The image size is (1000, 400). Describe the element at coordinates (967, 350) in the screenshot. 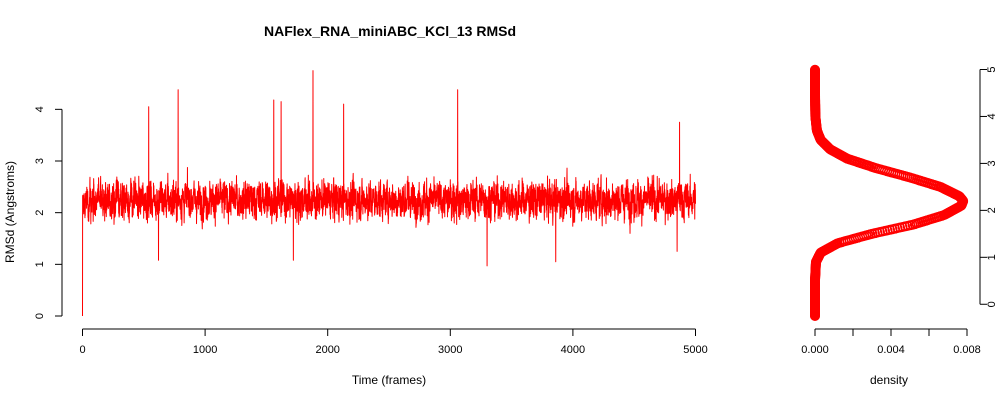

I see `density-x-tick-label: 0.008` at that location.